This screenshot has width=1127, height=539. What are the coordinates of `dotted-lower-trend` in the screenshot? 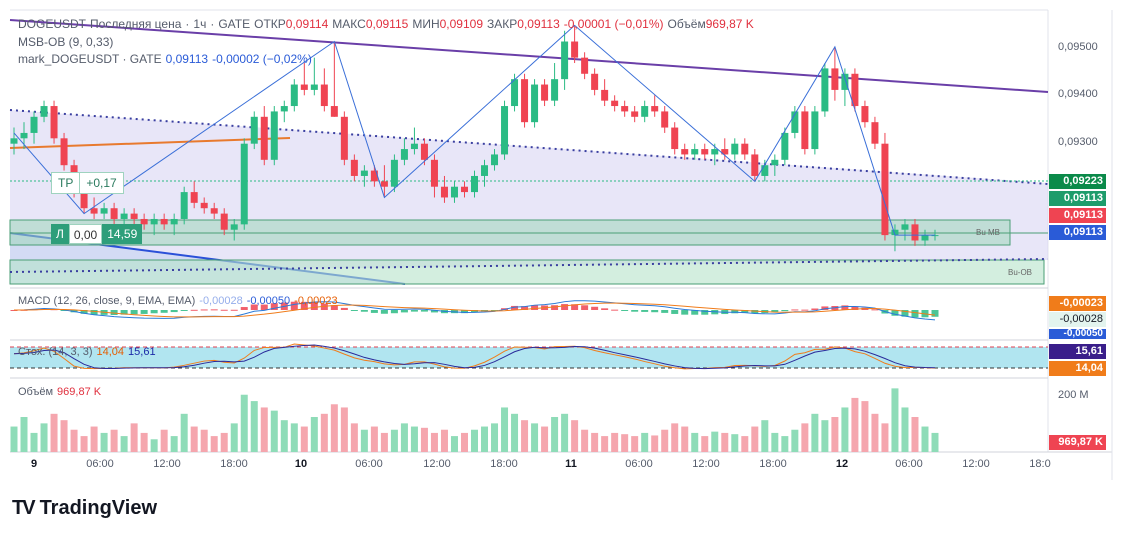 It's located at (529, 265).